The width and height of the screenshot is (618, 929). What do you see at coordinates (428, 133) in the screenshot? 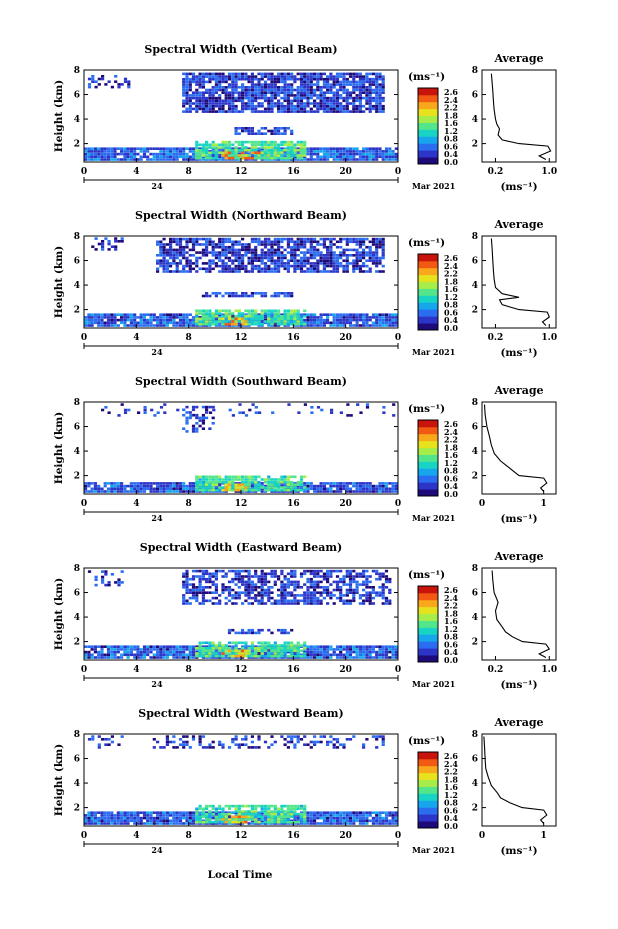
I see `colorbar-swatch` at bounding box center [428, 133].